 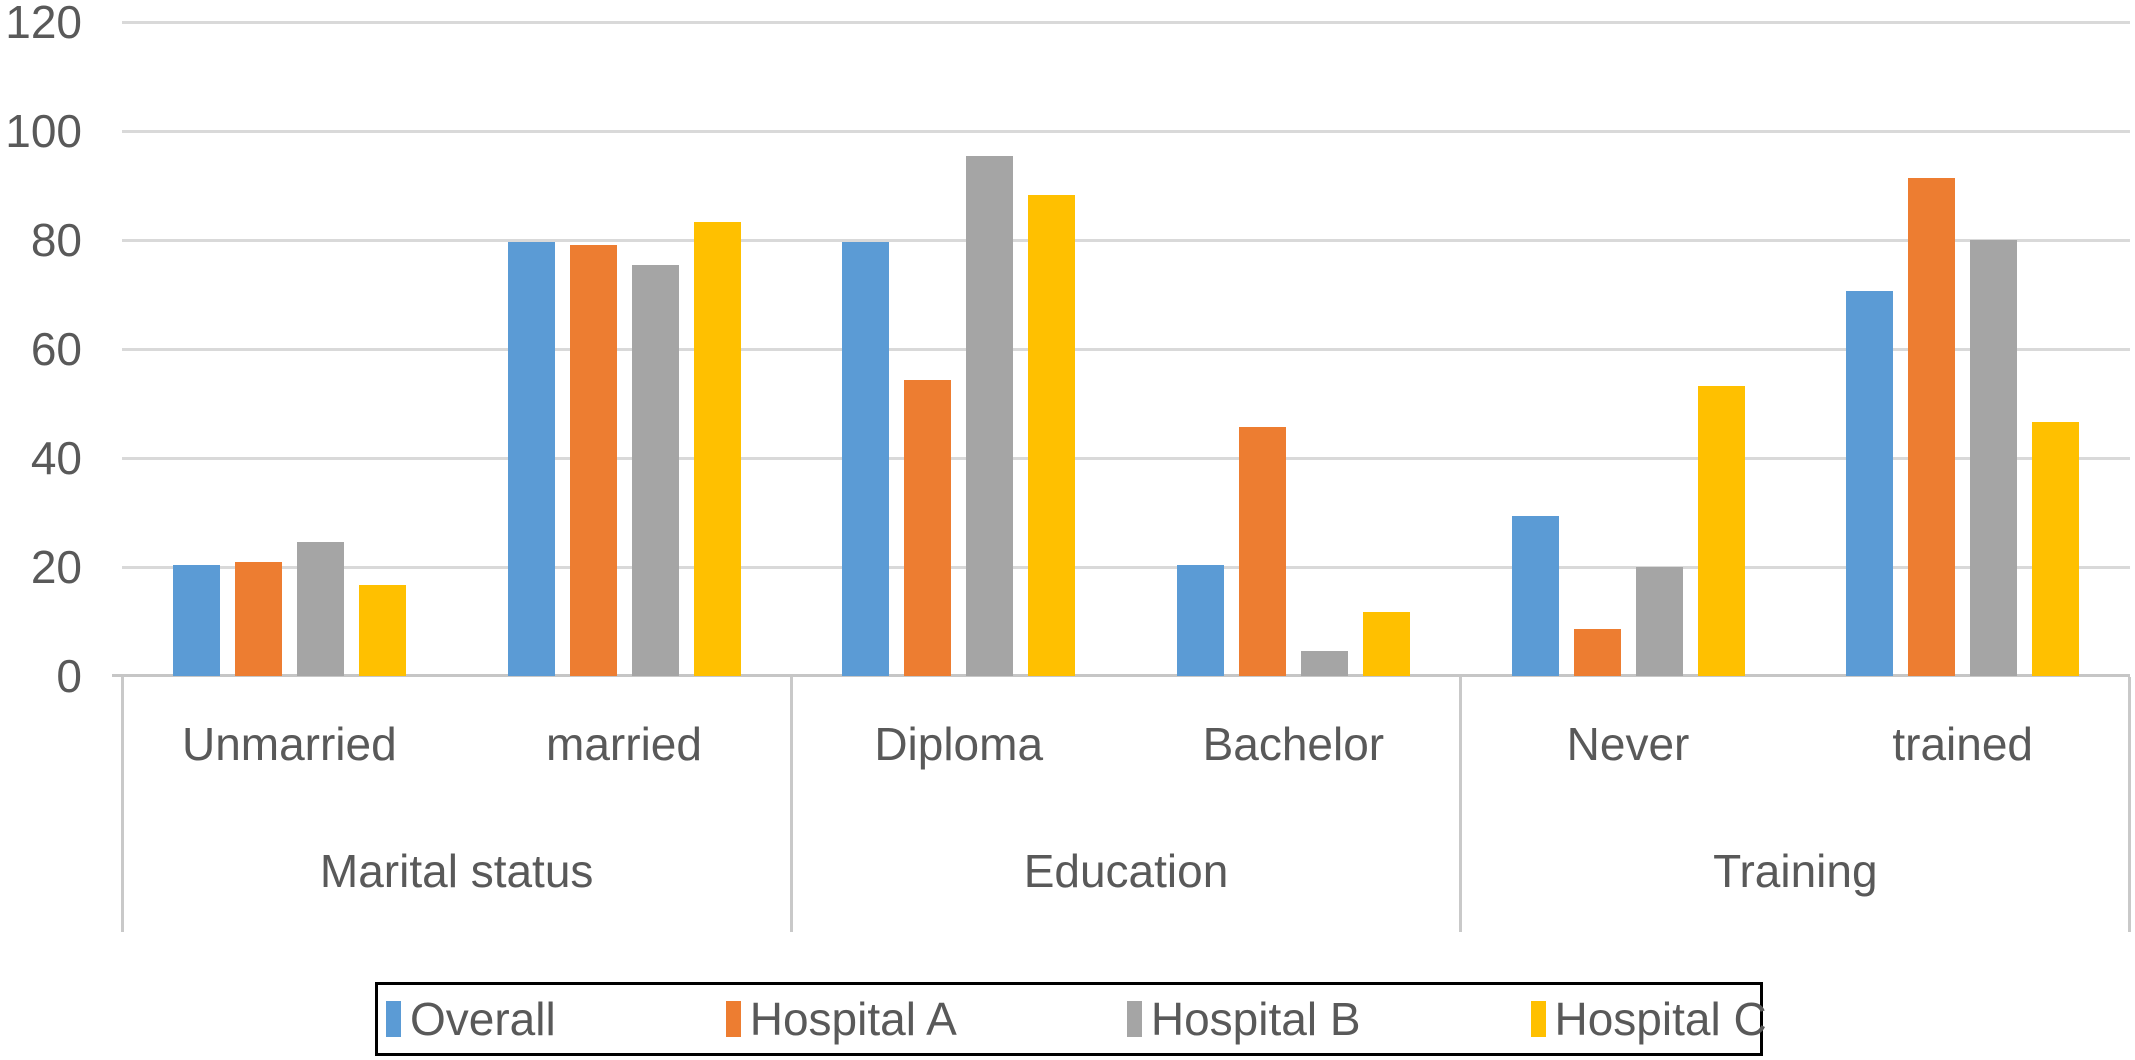 I want to click on legend-item-hospital-a: Hospital A, so click(x=841, y=1019).